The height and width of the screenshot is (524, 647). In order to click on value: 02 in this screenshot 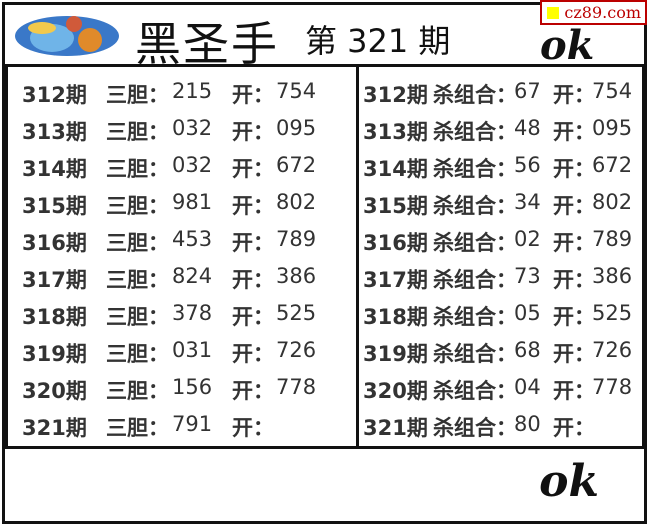, I will do `click(527, 239)`.